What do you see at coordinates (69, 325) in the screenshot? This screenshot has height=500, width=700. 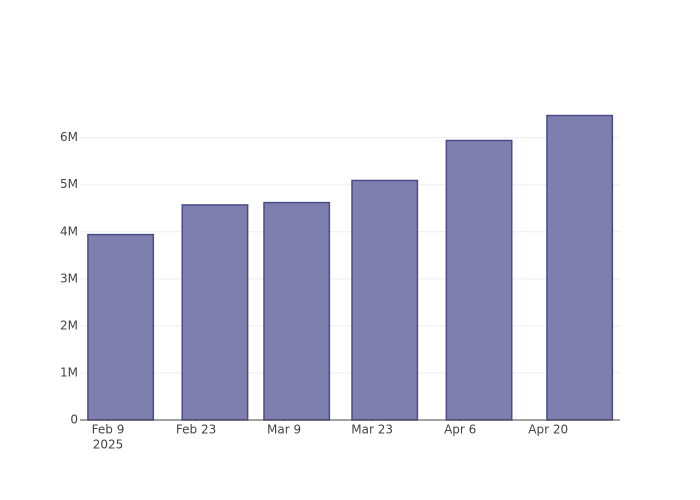 I see `y-tick-label: 2M` at bounding box center [69, 325].